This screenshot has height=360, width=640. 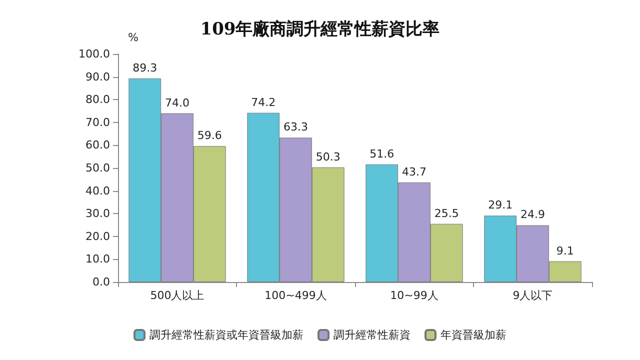 I want to click on data-label: 43.7, so click(x=414, y=171).